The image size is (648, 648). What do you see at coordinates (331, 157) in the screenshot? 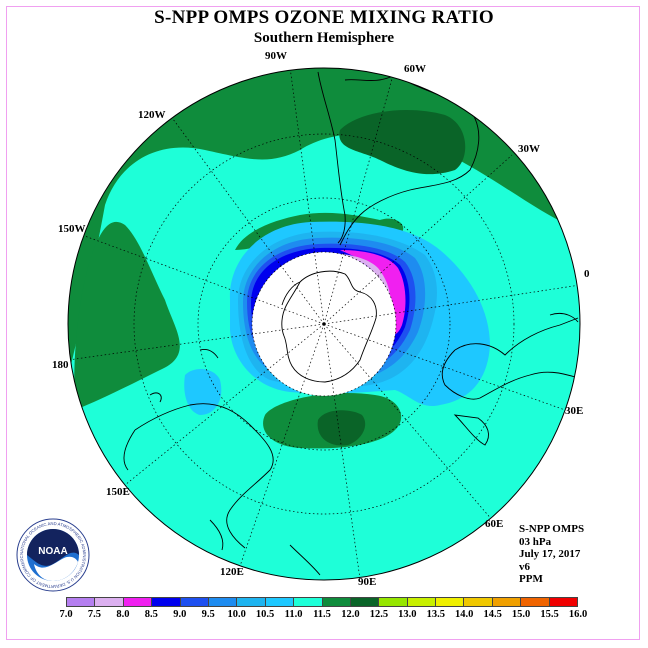
I see `coast-south-america-west` at bounding box center [331, 157].